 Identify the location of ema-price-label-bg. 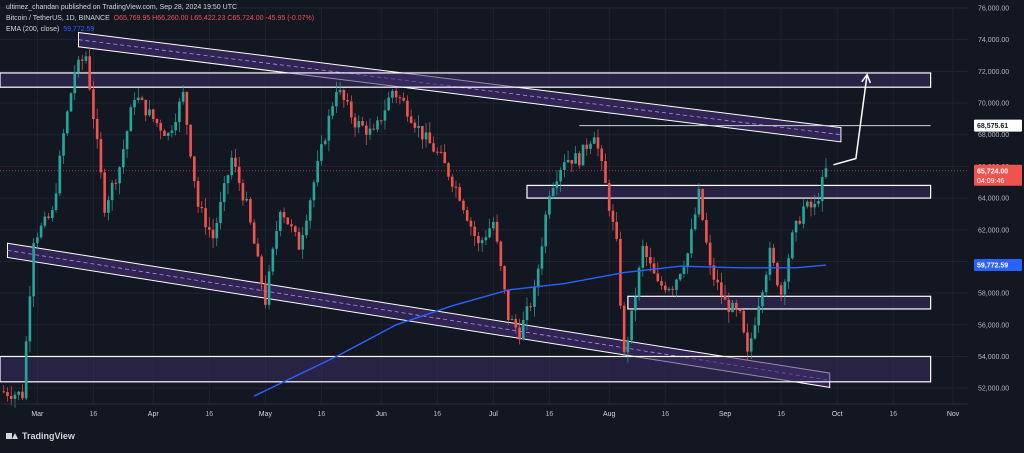
(998, 265).